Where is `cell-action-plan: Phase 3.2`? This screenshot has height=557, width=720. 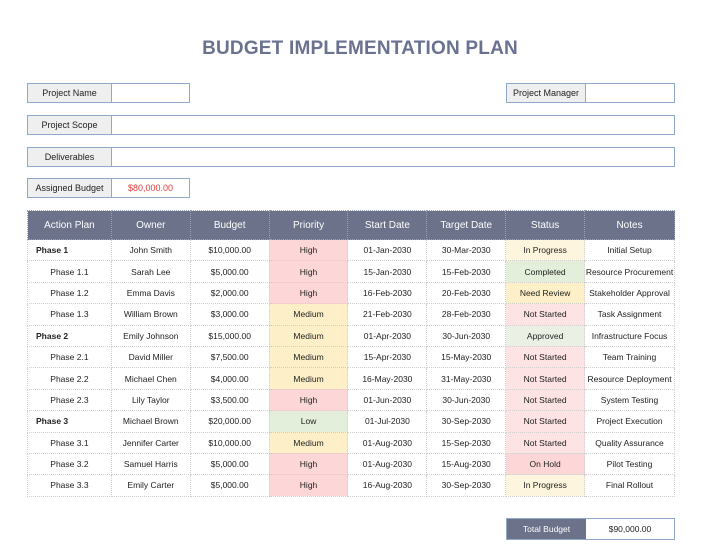
cell-action-plan: Phase 3.2 is located at coordinates (69, 464).